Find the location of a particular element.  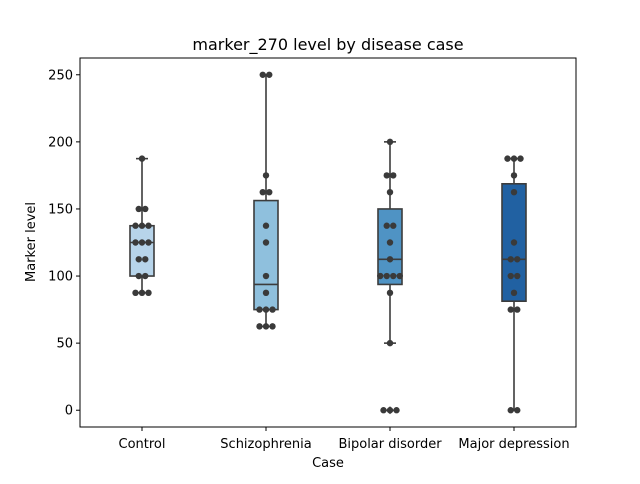

y-tick-label: 250 is located at coordinates (60, 75).